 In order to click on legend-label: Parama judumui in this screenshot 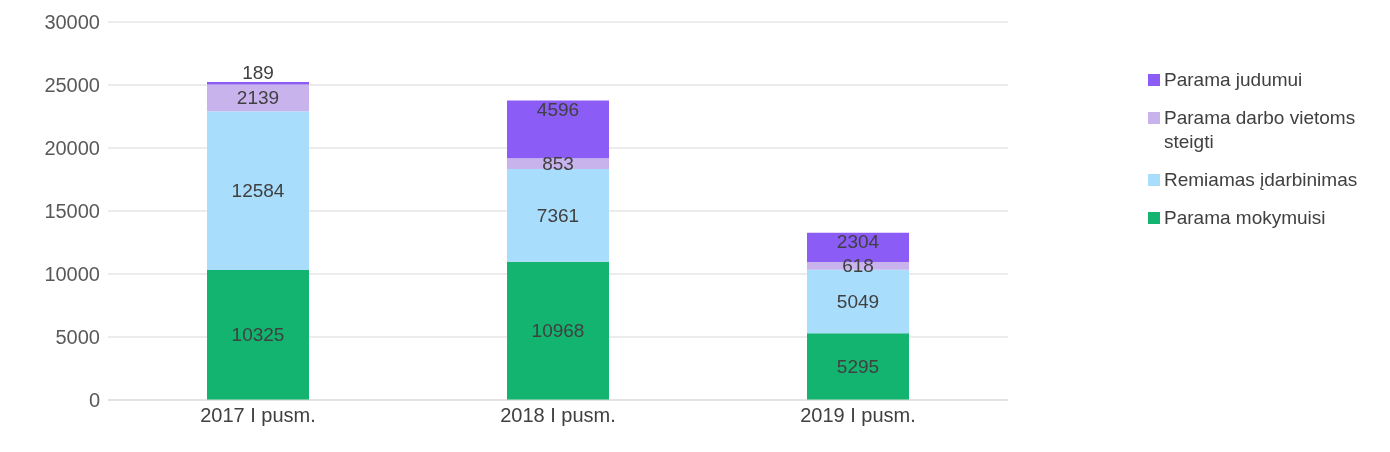, I will do `click(1233, 80)`.